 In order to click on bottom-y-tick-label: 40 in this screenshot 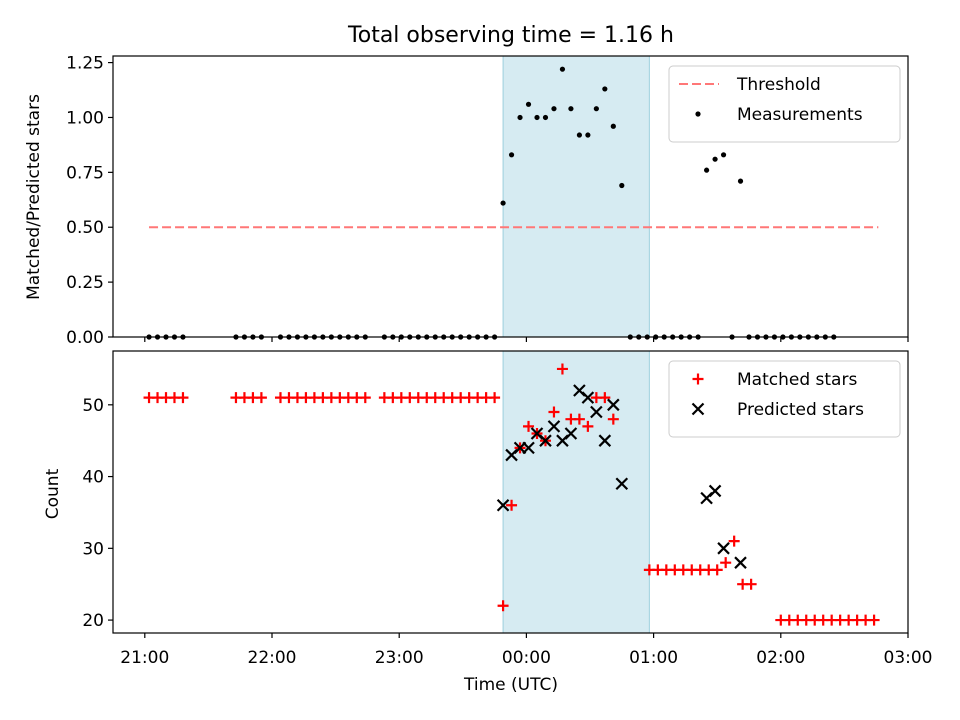, I will do `click(93, 478)`.